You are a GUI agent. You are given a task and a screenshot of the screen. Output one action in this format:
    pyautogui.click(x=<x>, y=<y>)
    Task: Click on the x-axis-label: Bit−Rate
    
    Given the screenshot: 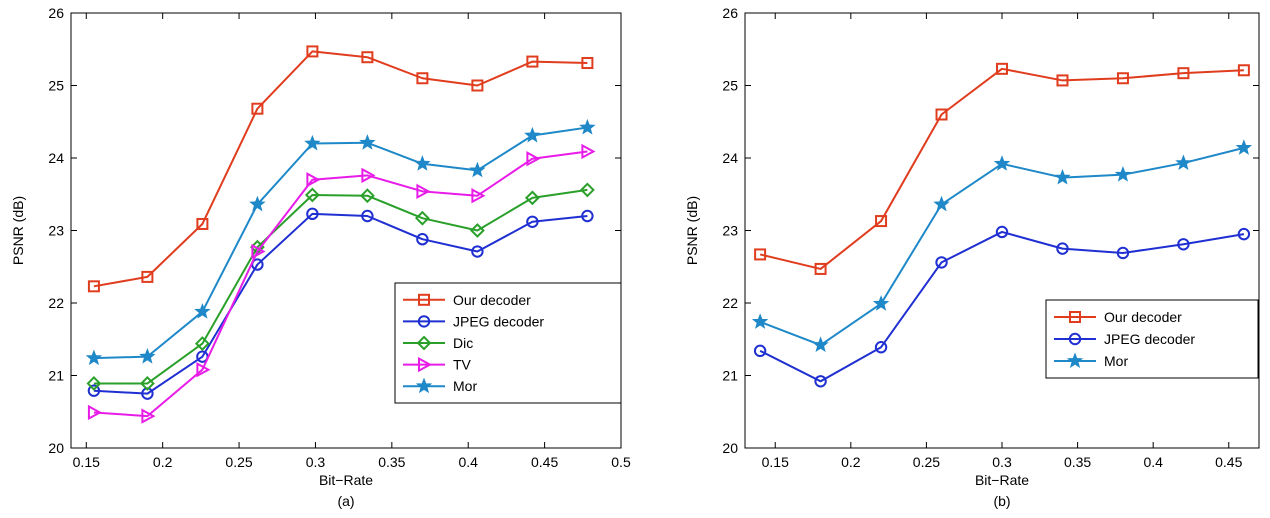 What is the action you would take?
    pyautogui.click(x=346, y=480)
    